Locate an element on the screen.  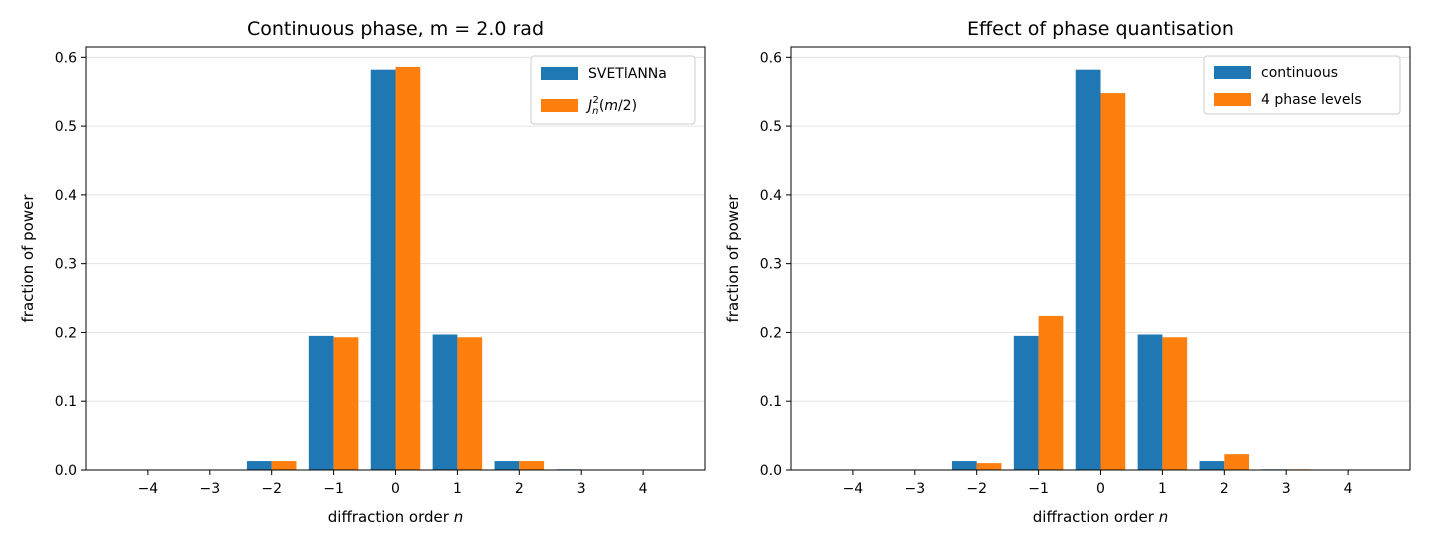
legend: SVETlANNa Jn2(m/2) is located at coordinates (613, 90).